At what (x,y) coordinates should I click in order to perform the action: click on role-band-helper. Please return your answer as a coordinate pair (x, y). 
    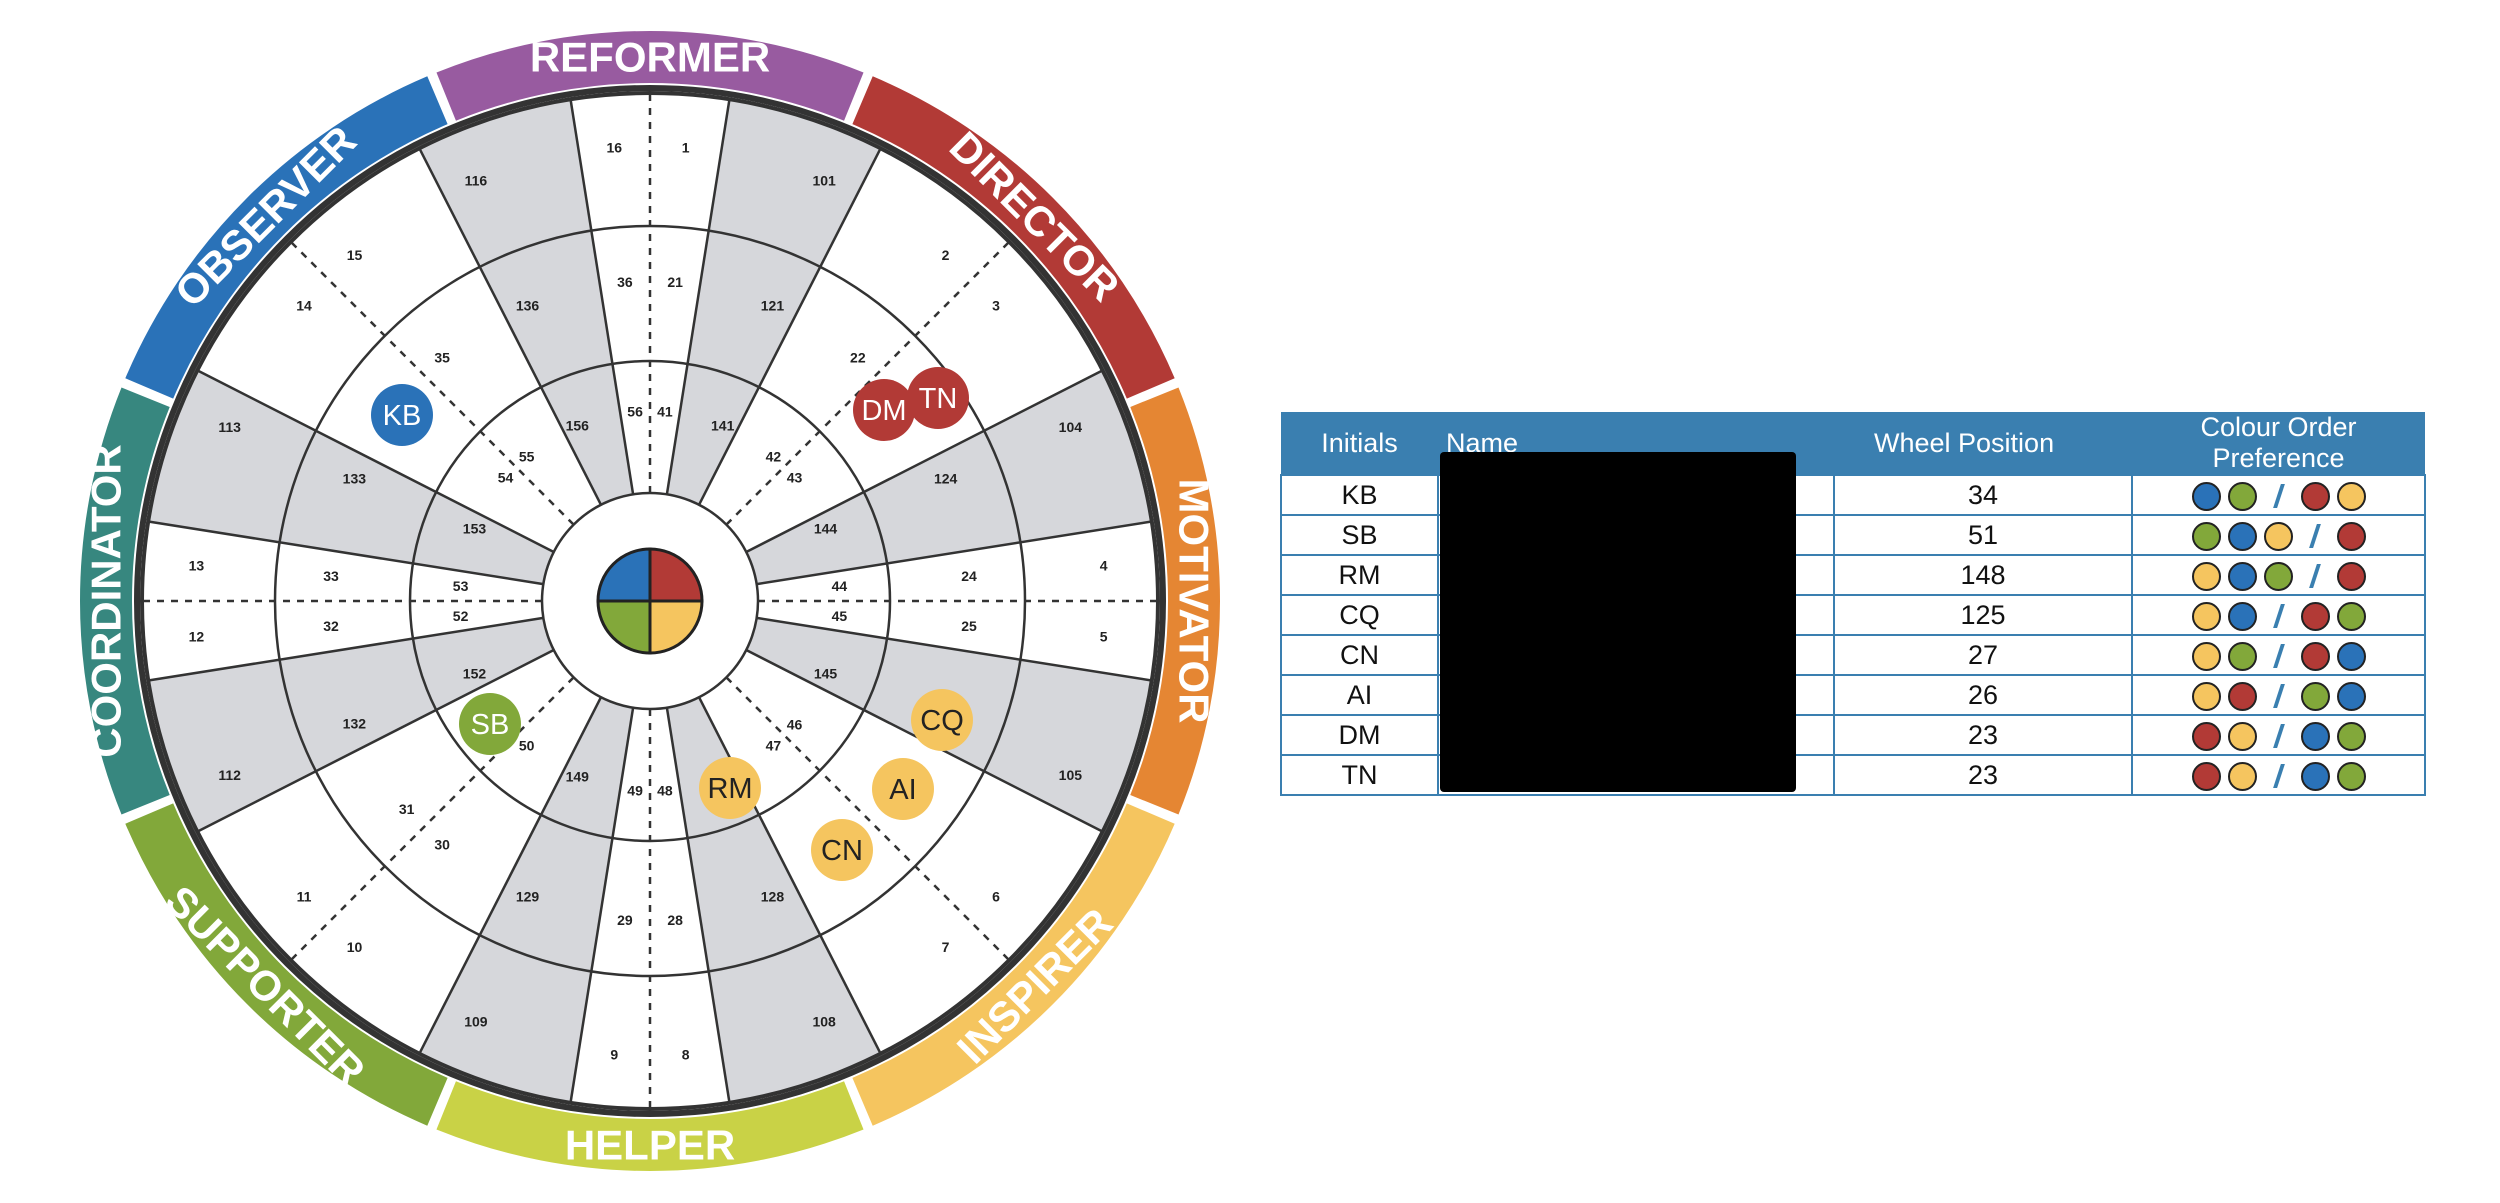
    Looking at the image, I should click on (650, 1126).